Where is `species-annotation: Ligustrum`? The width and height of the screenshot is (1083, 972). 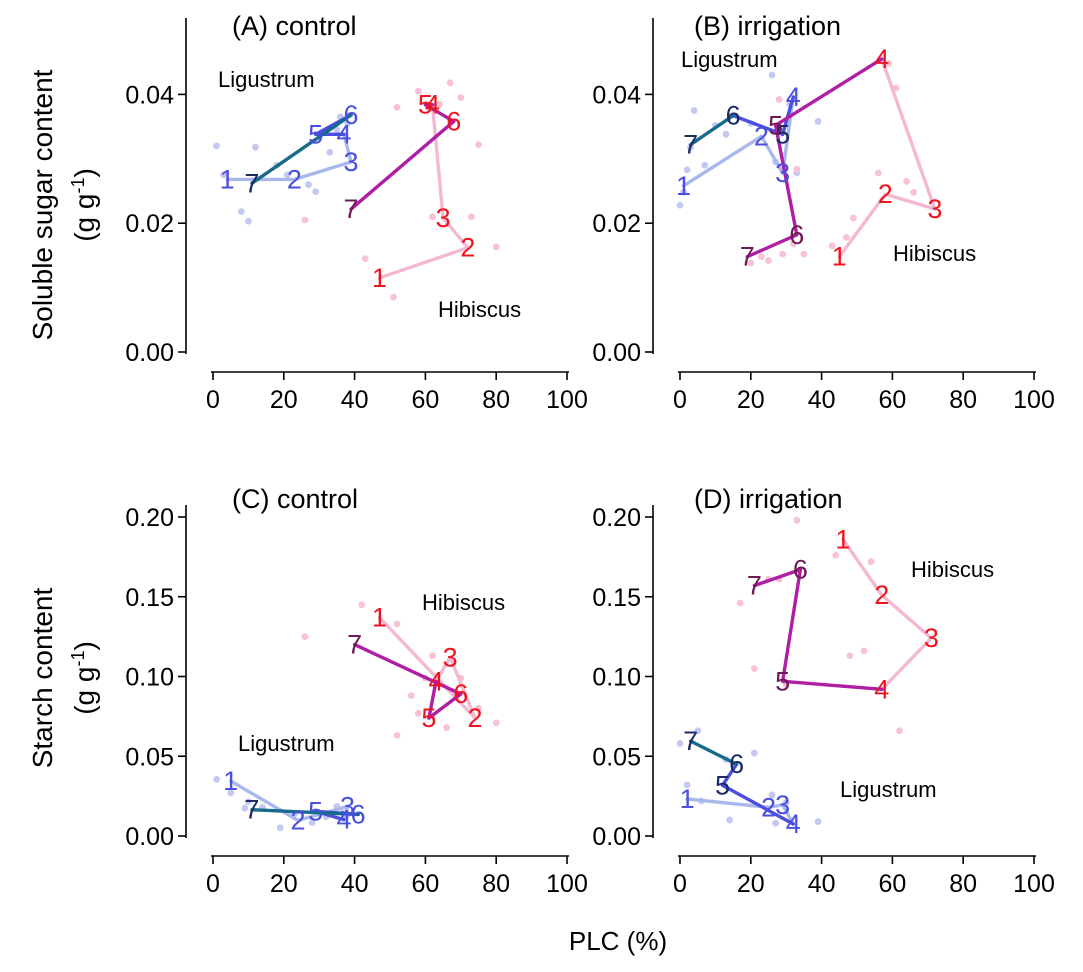 species-annotation: Ligustrum is located at coordinates (266, 79).